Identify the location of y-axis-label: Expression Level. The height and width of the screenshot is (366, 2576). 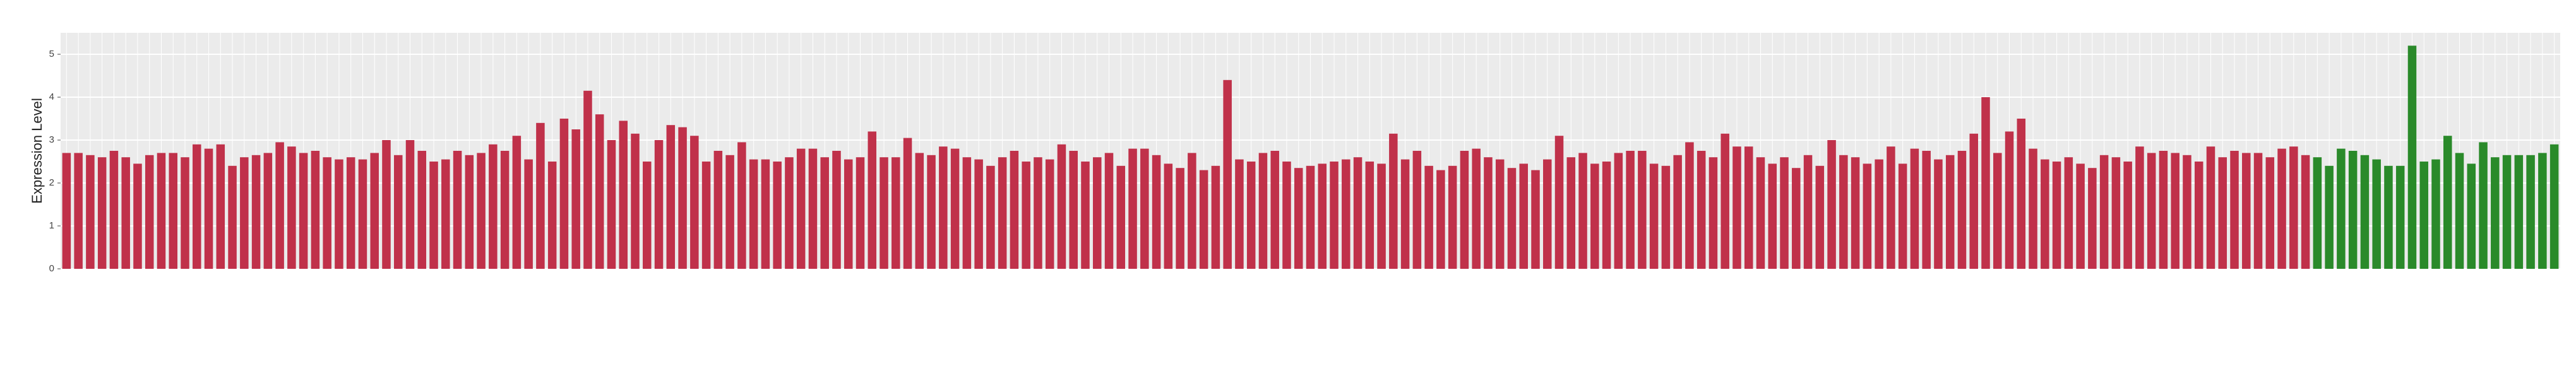
(37, 151).